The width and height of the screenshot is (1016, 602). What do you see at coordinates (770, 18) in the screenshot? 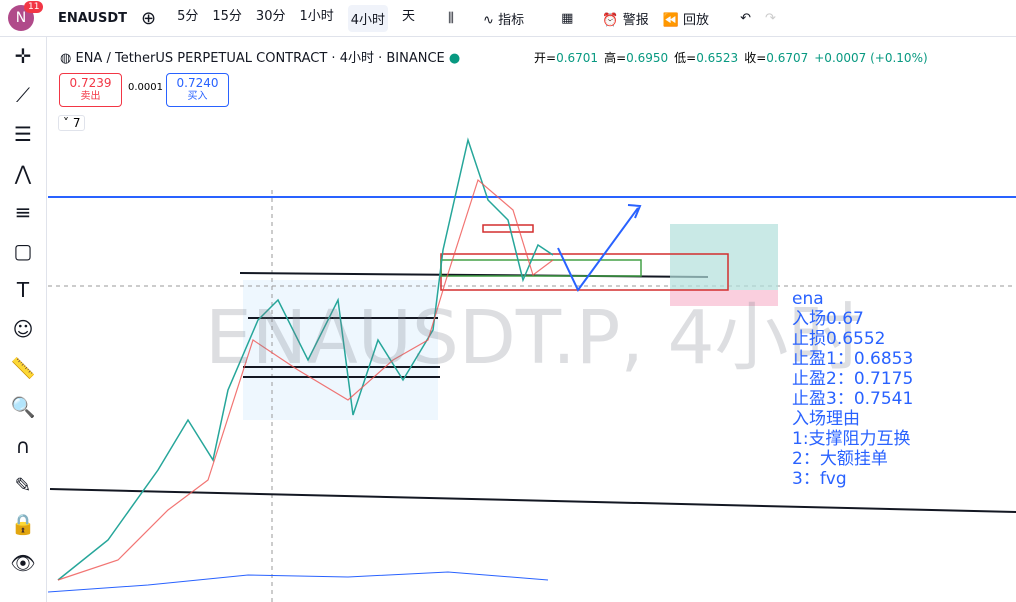
I see `redo: ↷` at bounding box center [770, 18].